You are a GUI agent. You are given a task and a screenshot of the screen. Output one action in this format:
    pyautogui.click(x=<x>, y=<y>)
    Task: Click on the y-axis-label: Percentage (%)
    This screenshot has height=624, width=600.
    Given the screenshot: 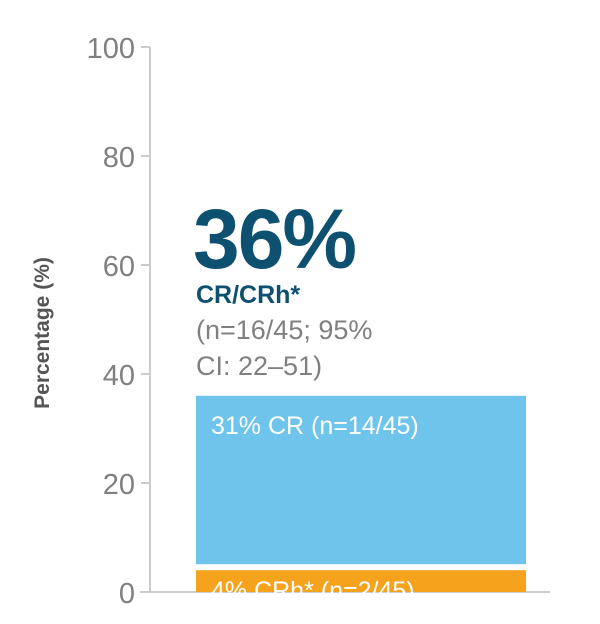 What is the action you would take?
    pyautogui.click(x=42, y=333)
    